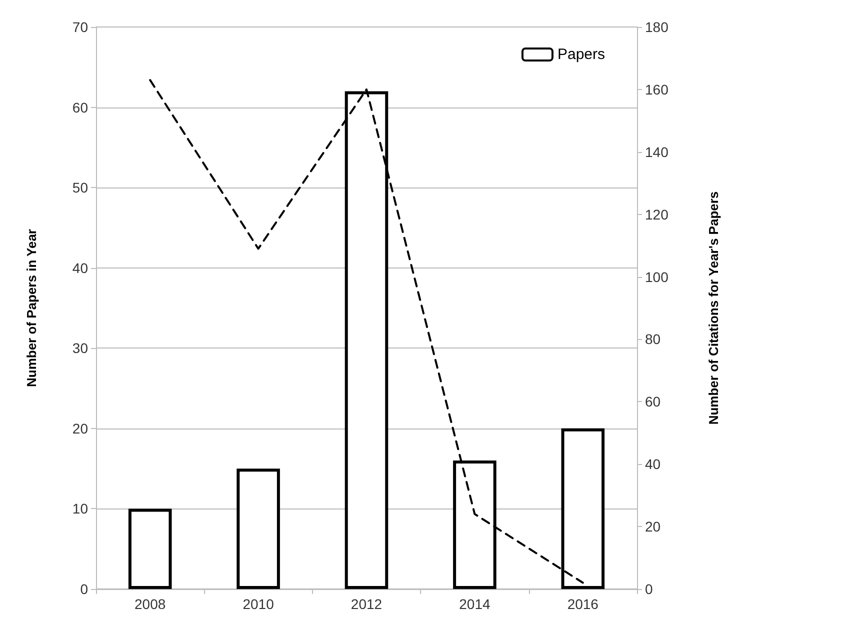 This screenshot has height=634, width=867. I want to click on y-tick-label: 50, so click(80, 188).